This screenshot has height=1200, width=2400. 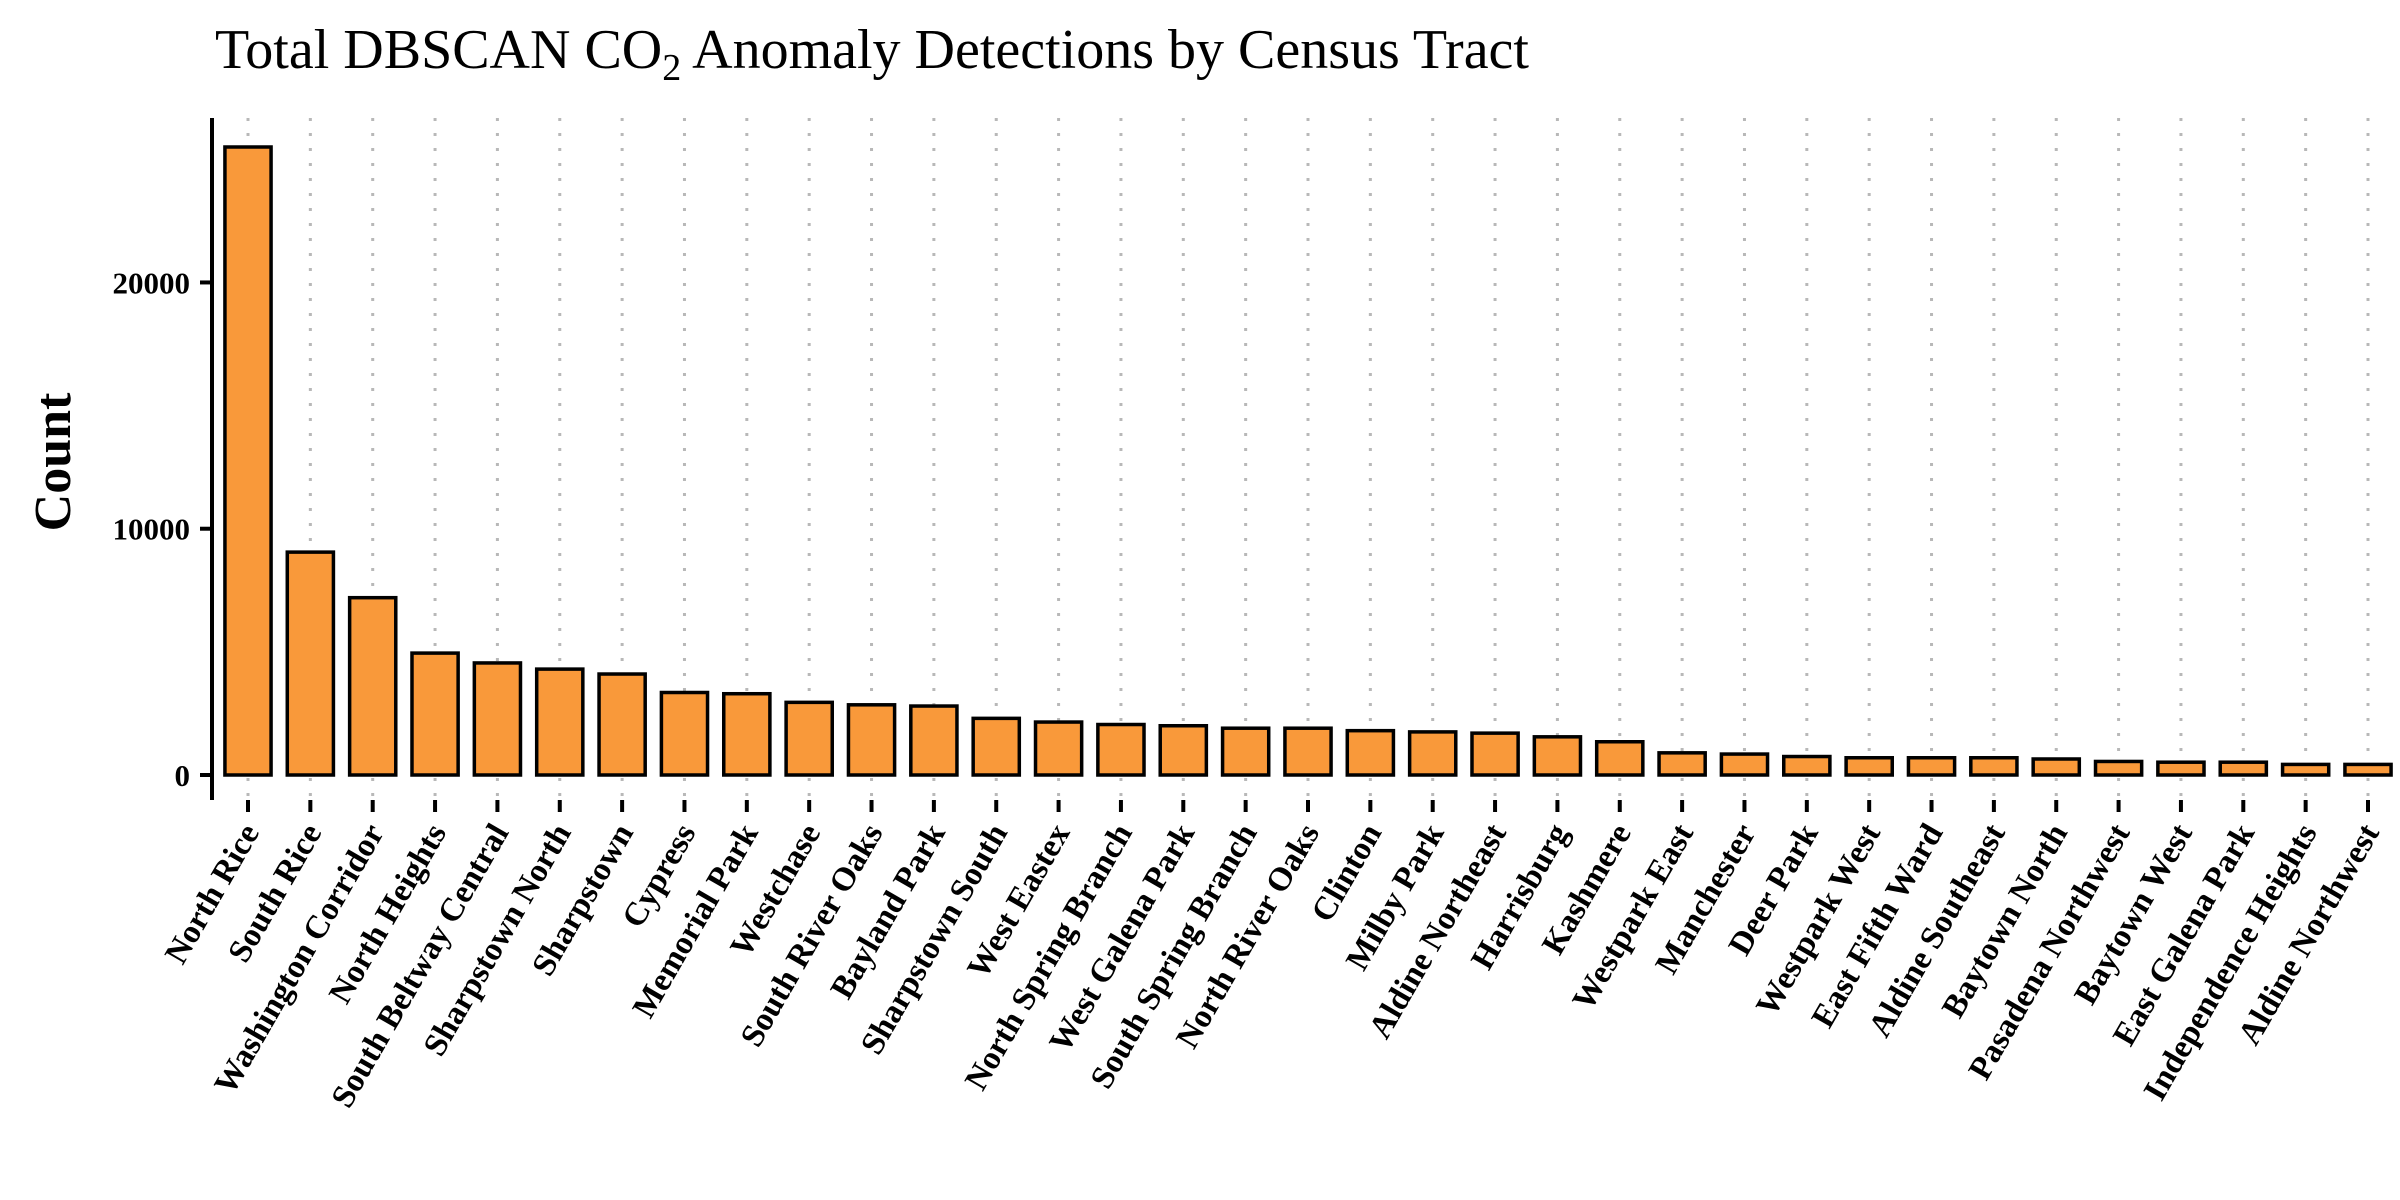 What do you see at coordinates (438, 50) in the screenshot?
I see `title-main: Total DBSCAN CO` at bounding box center [438, 50].